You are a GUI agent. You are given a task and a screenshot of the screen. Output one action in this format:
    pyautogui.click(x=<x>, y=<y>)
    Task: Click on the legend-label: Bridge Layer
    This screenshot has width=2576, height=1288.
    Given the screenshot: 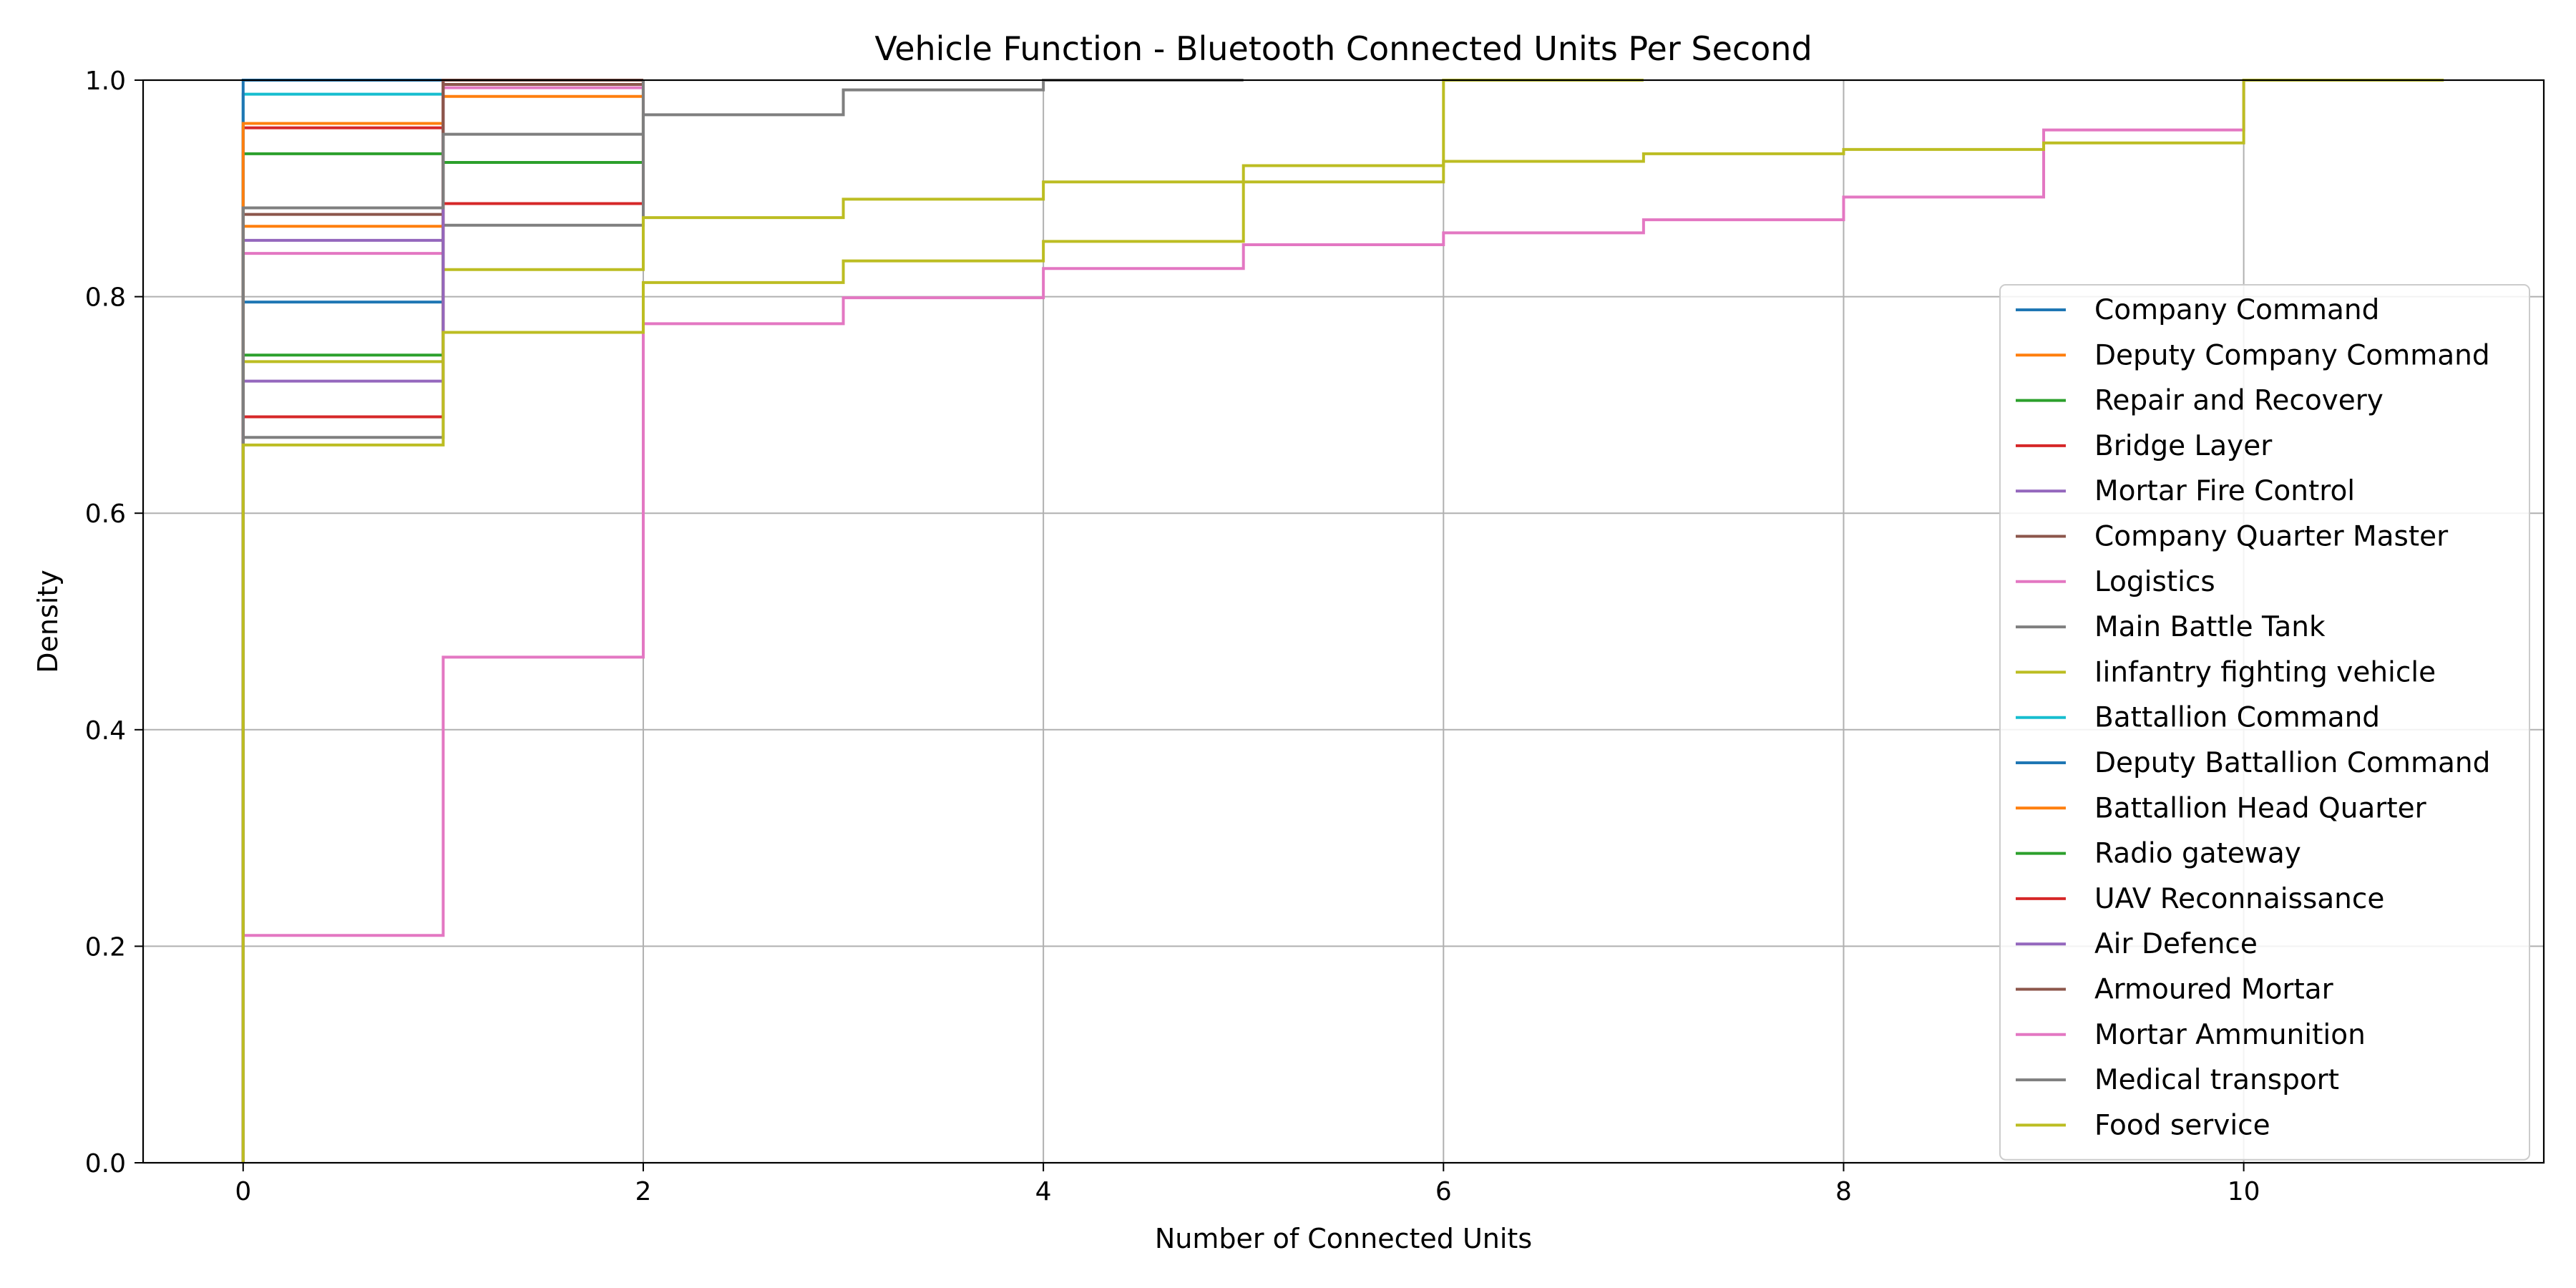 What is the action you would take?
    pyautogui.click(x=2183, y=446)
    